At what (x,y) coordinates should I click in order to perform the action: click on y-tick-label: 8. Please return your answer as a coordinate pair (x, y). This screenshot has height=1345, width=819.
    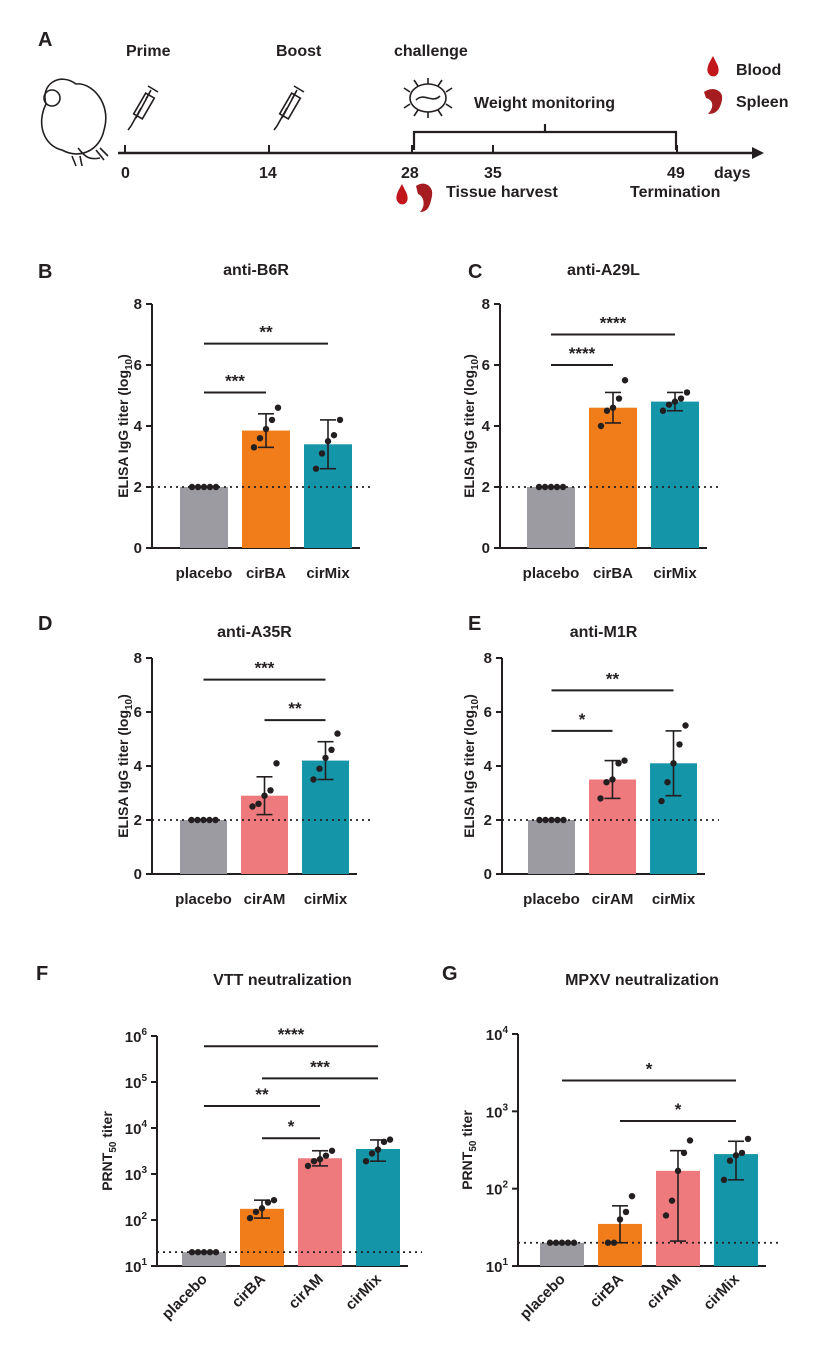
    Looking at the image, I should click on (138, 304).